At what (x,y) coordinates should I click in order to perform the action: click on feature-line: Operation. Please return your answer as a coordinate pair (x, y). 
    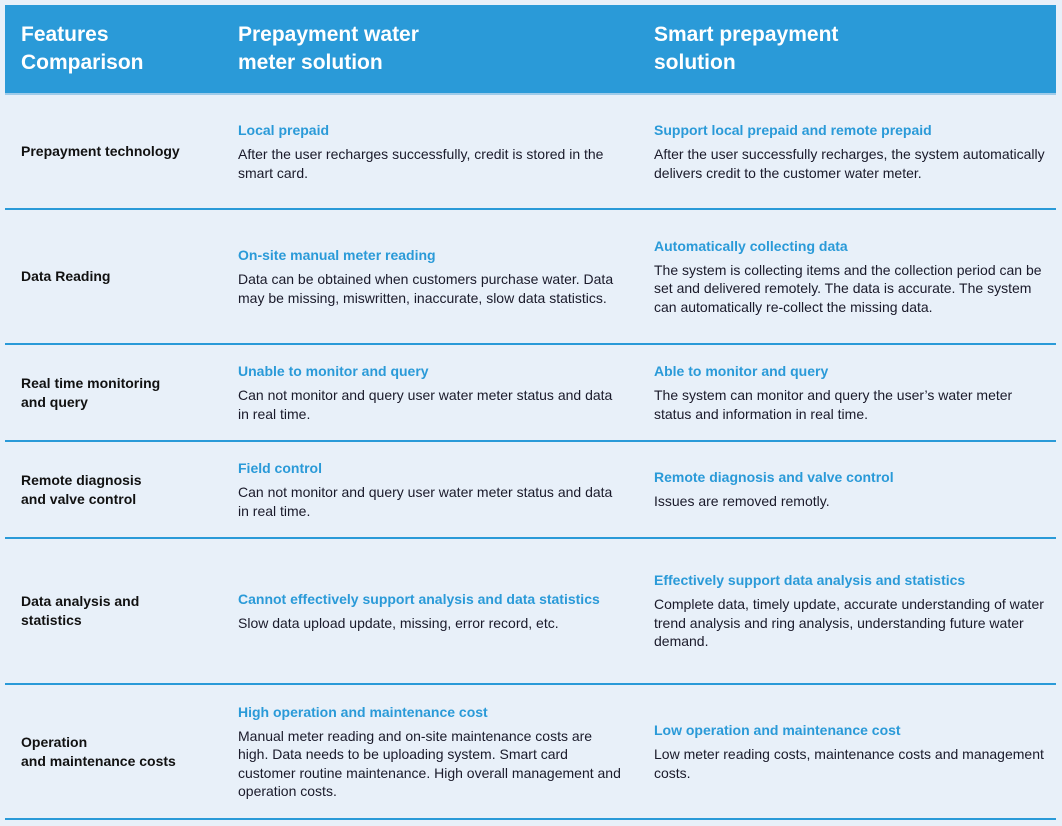
    Looking at the image, I should click on (54, 741).